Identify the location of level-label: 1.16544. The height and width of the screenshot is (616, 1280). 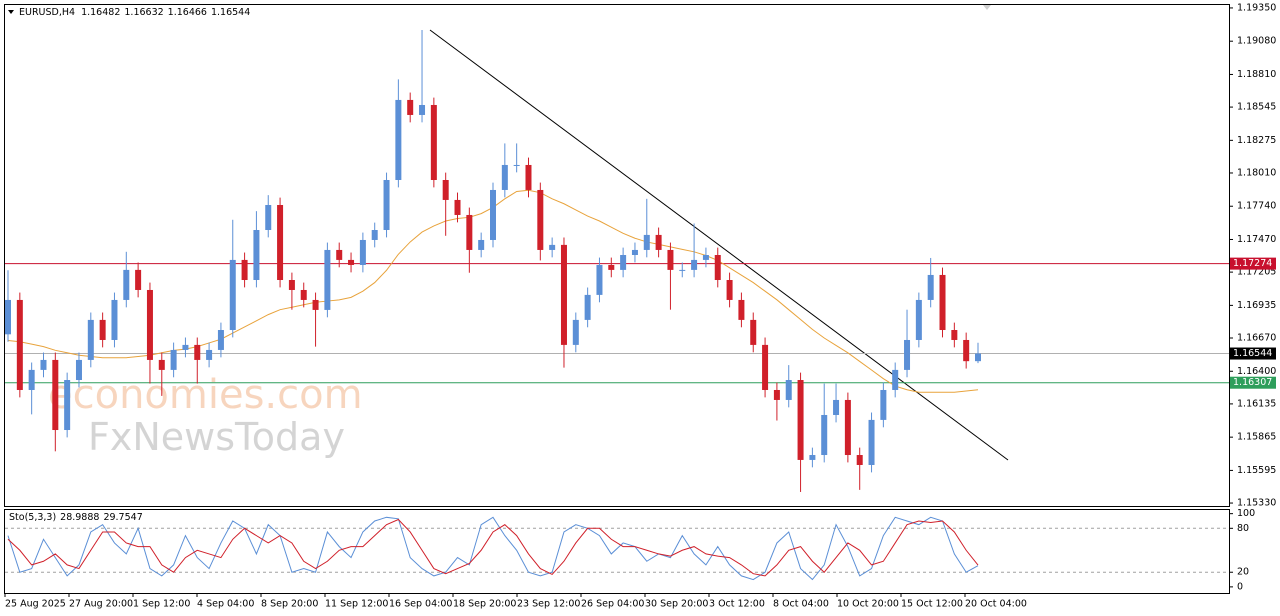
(1252, 353).